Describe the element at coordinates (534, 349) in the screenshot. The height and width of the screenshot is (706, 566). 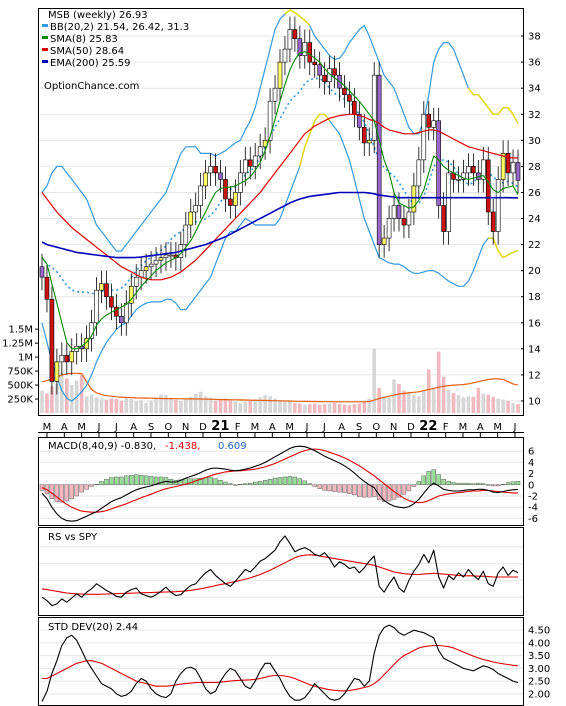
I see `price-ytick-label: 14` at that location.